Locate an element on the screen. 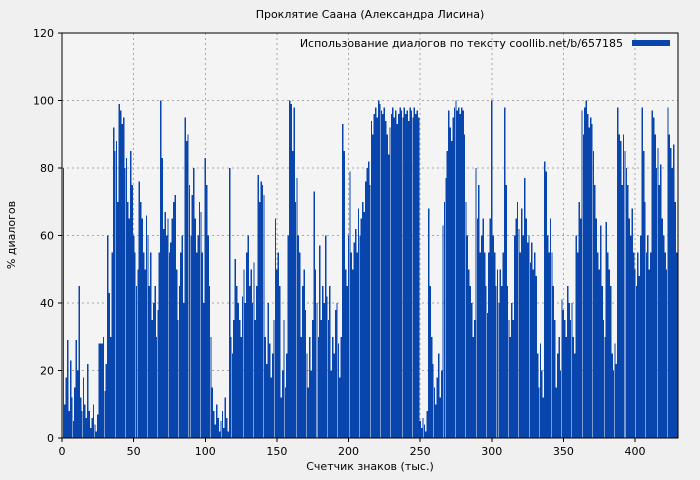 The image size is (700, 480). x-tick-label: 100 is located at coordinates (205, 451).